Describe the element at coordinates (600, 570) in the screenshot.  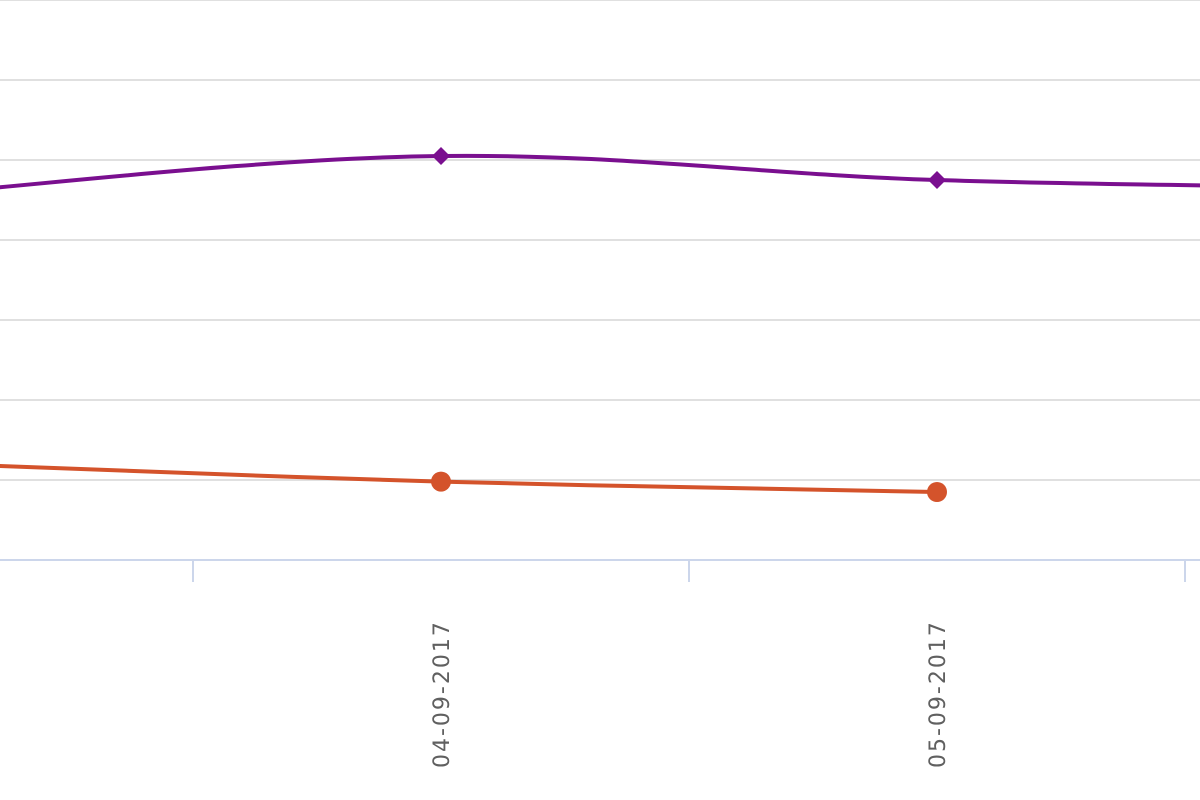
I see `x-axis` at that location.